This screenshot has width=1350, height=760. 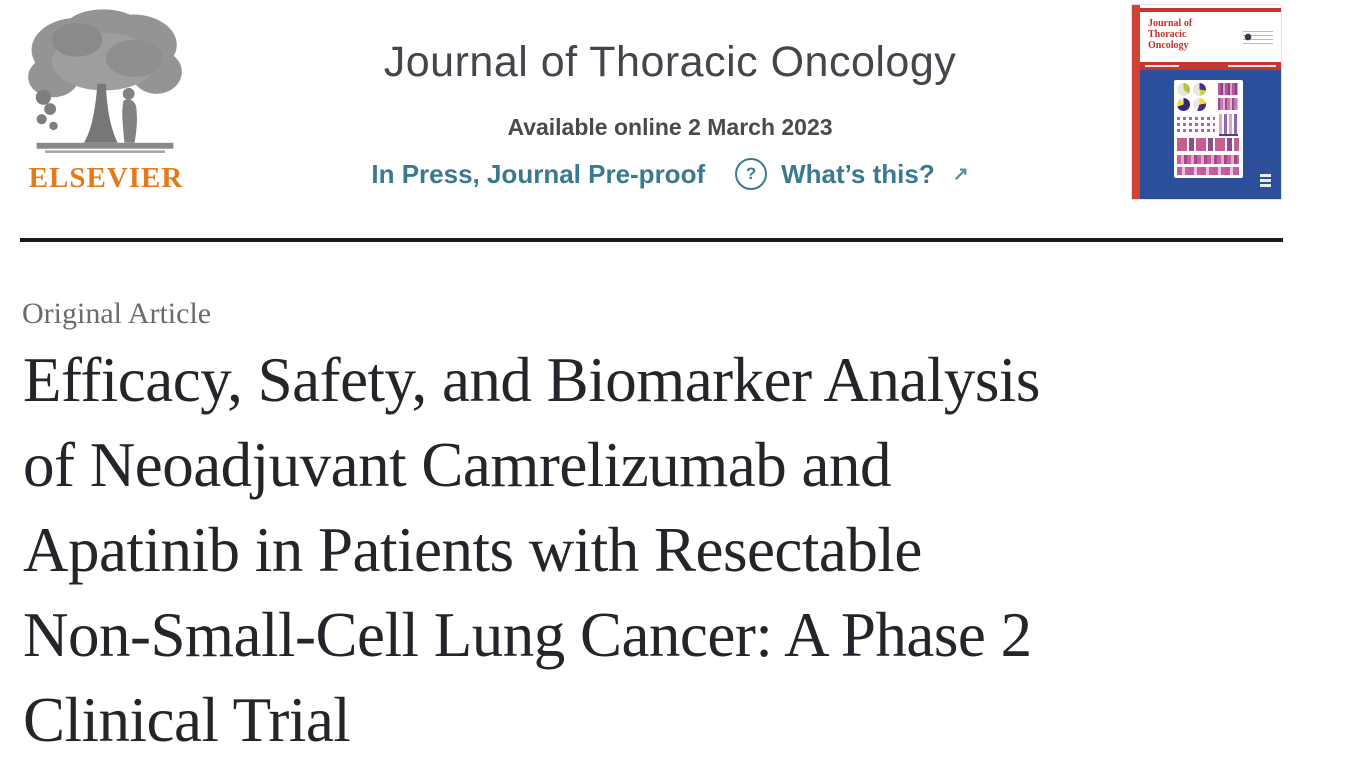 What do you see at coordinates (651, 240) in the screenshot?
I see `header-divider-rule` at bounding box center [651, 240].